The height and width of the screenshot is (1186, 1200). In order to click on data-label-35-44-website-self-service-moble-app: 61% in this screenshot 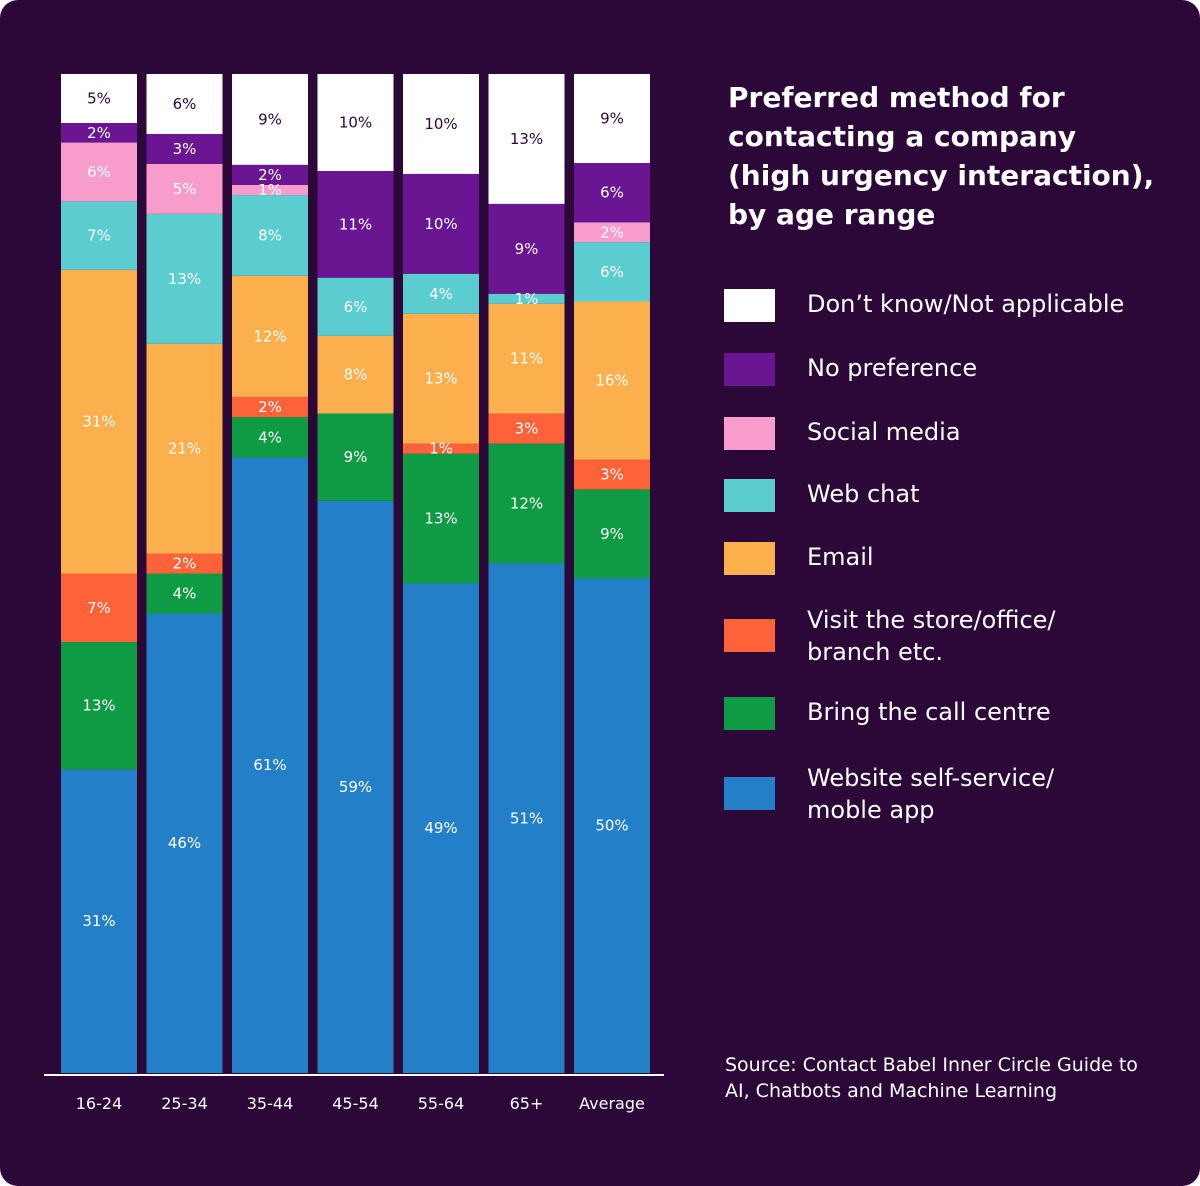, I will do `click(269, 765)`.